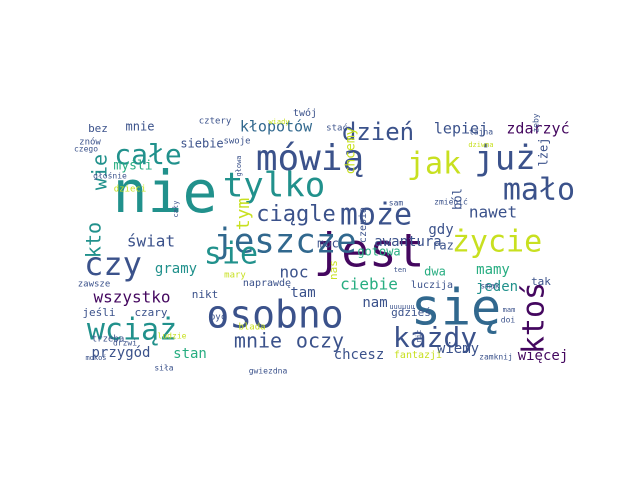  I want to click on word-74: ludzie, so click(172, 336).